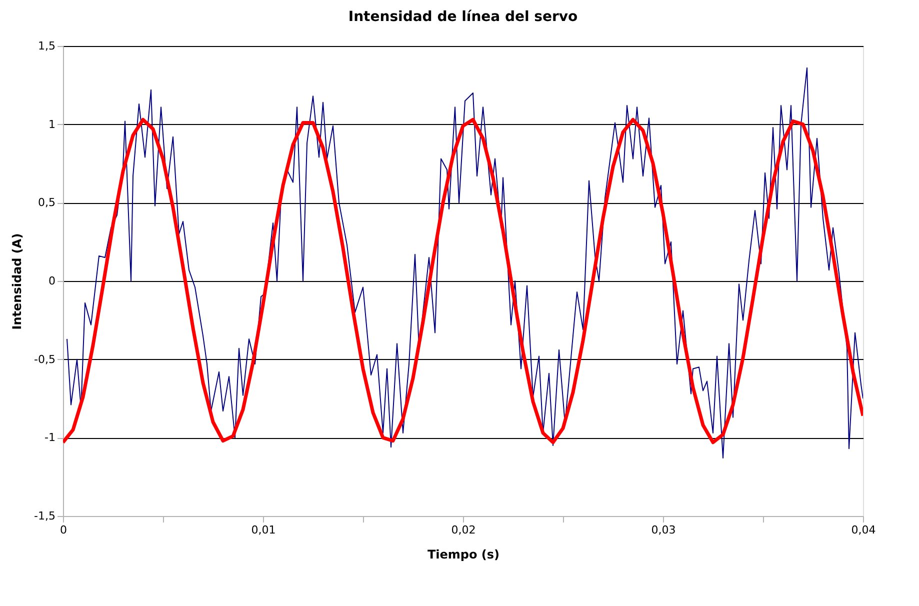 Image resolution: width=919 pixels, height=606 pixels. Describe the element at coordinates (463, 17) in the screenshot. I see `chart-title: Intensidad de línea del servo` at that location.